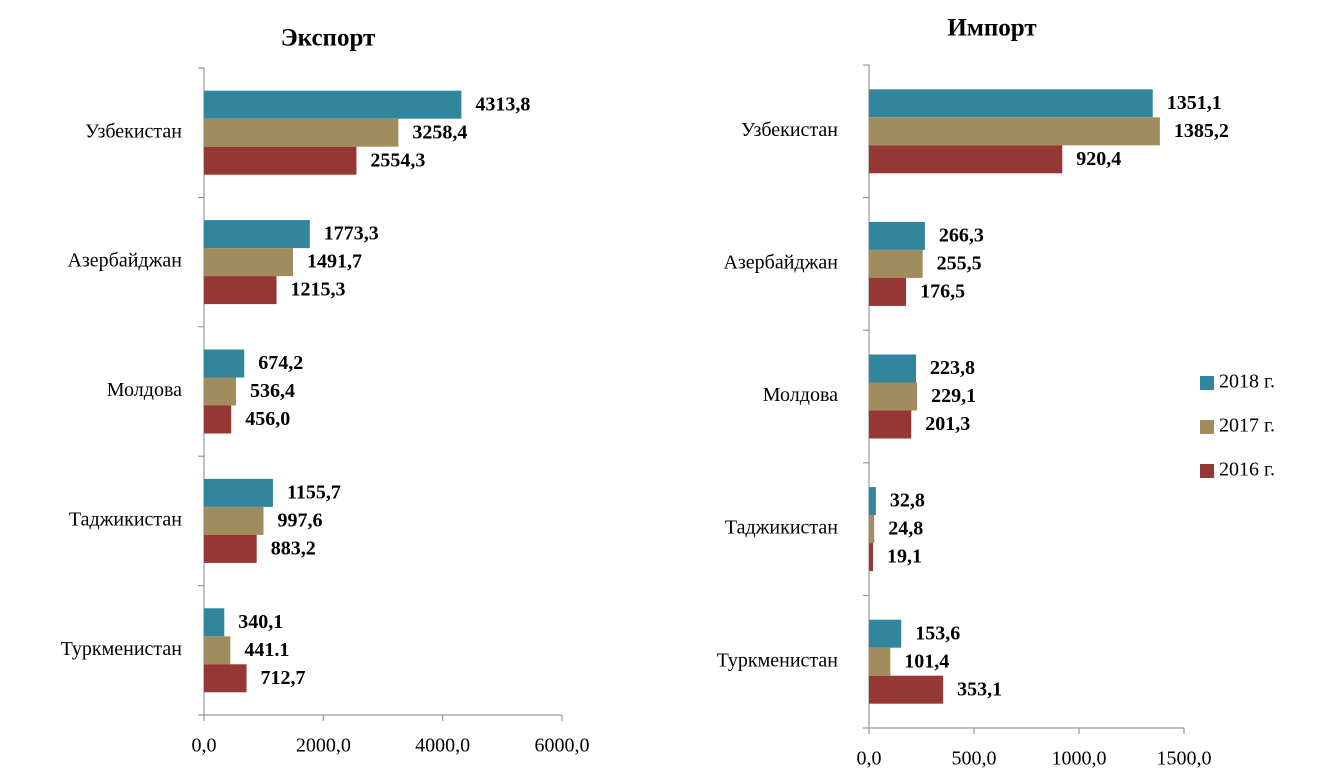  I want to click on value-label: 456,0, so click(267, 419).